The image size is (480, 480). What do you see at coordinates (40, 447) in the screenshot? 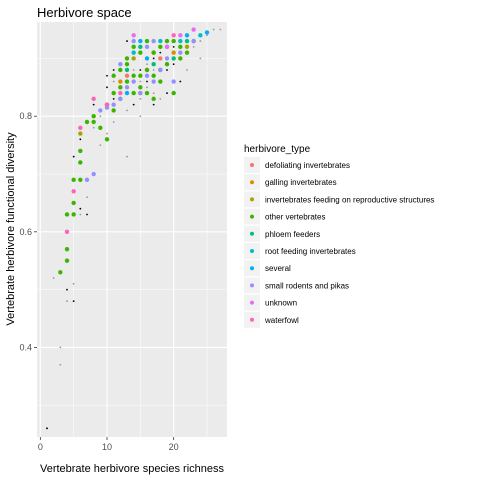
I see `x-tick-label: 0` at bounding box center [40, 447].